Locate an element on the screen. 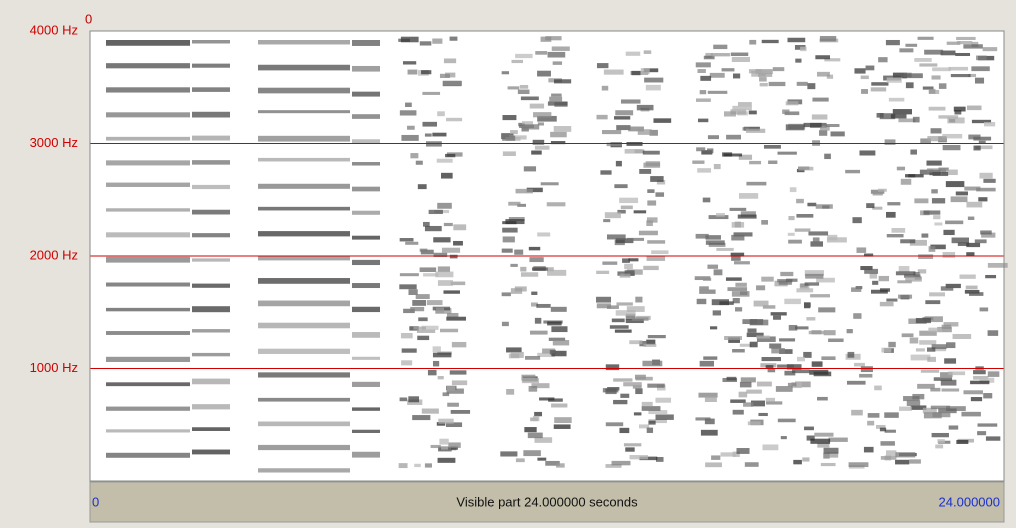 The width and height of the screenshot is (1016, 528). time-bar is located at coordinates (547, 502).